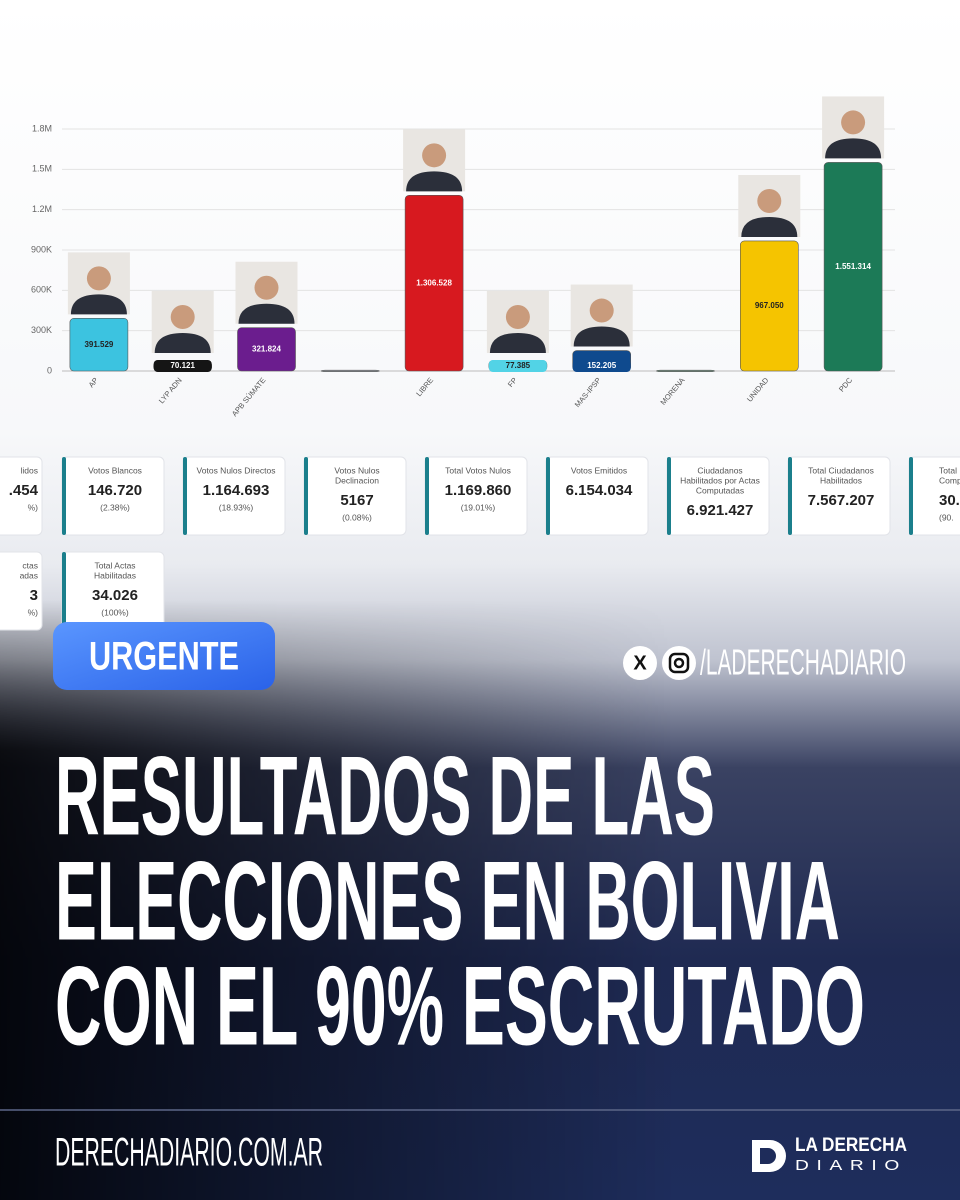  Describe the element at coordinates (356, 470) in the screenshot. I see `stat-title: Votos Nulos` at that location.